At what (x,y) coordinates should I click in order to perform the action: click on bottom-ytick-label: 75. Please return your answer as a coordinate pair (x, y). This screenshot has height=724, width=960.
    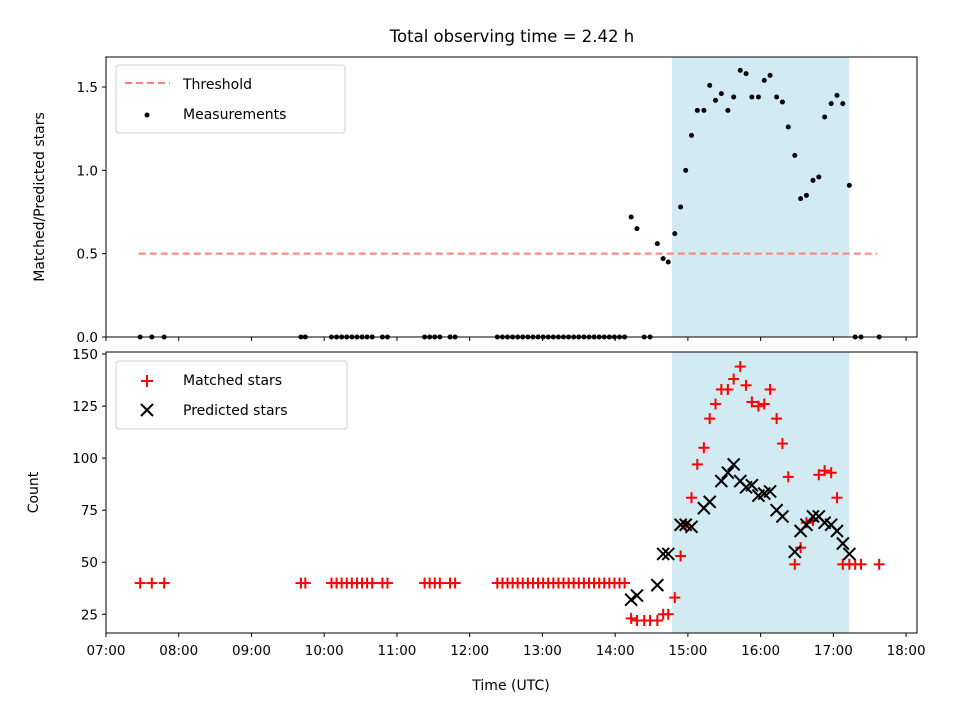
    Looking at the image, I should click on (89, 511).